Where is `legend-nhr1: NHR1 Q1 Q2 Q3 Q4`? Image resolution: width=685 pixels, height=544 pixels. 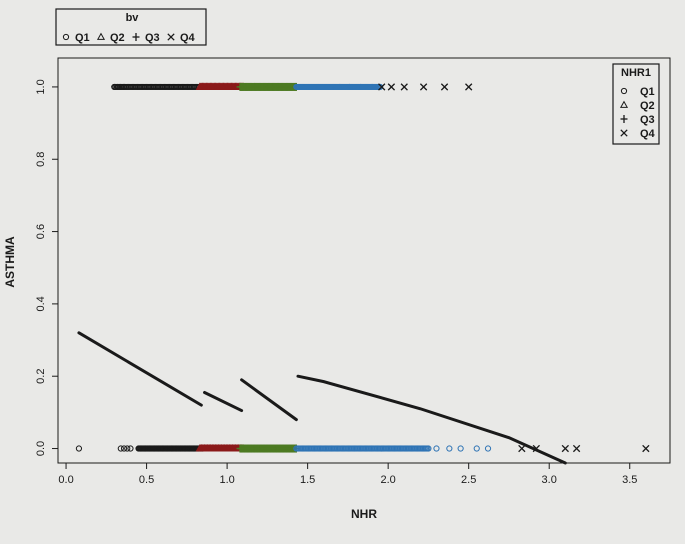
legend-nhr1: NHR1 Q1 Q2 Q3 Q4 is located at coordinates (636, 104).